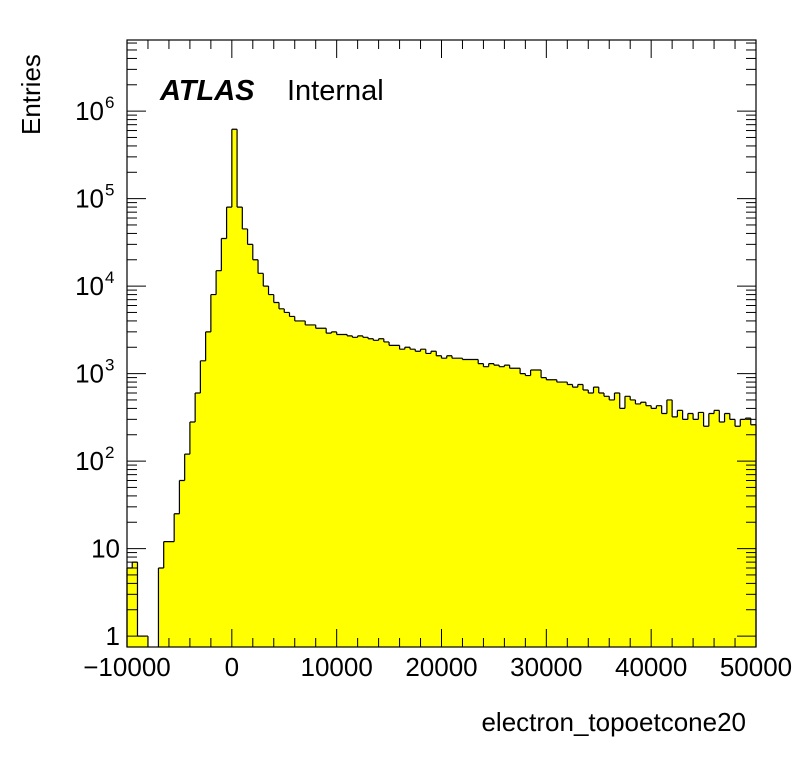 The width and height of the screenshot is (796, 772). I want to click on x-tick-label: 40000, so click(651, 667).